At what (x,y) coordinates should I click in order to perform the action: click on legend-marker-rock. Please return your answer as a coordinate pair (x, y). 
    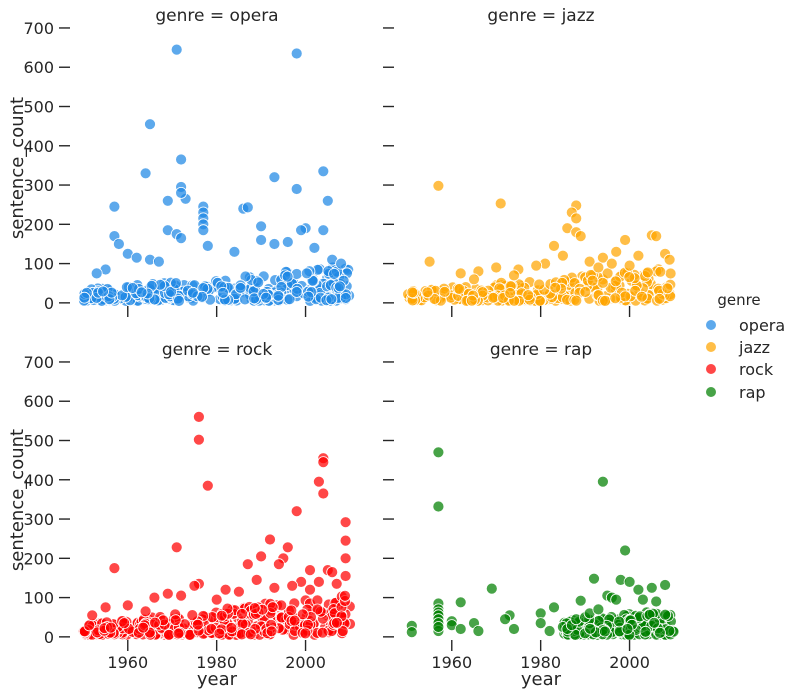
    Looking at the image, I should click on (711, 369).